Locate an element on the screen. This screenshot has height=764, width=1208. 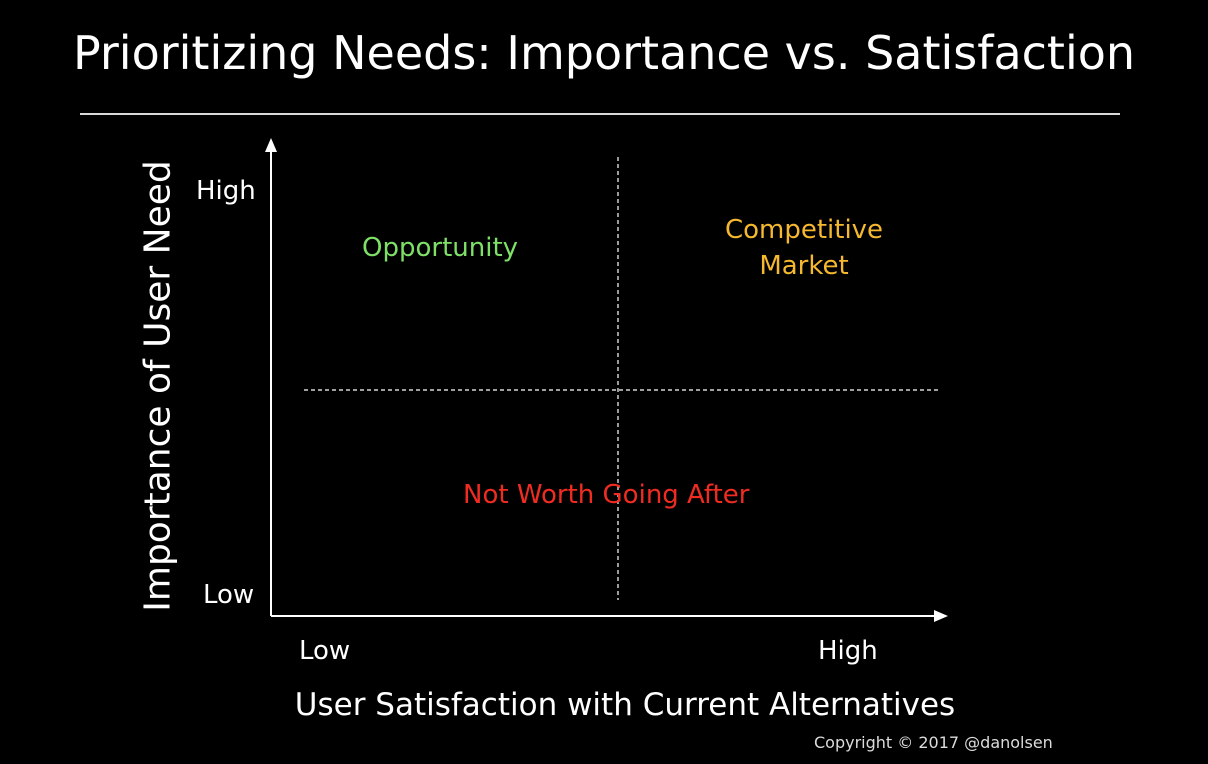
x-axis-arrowhead is located at coordinates (941, 616).